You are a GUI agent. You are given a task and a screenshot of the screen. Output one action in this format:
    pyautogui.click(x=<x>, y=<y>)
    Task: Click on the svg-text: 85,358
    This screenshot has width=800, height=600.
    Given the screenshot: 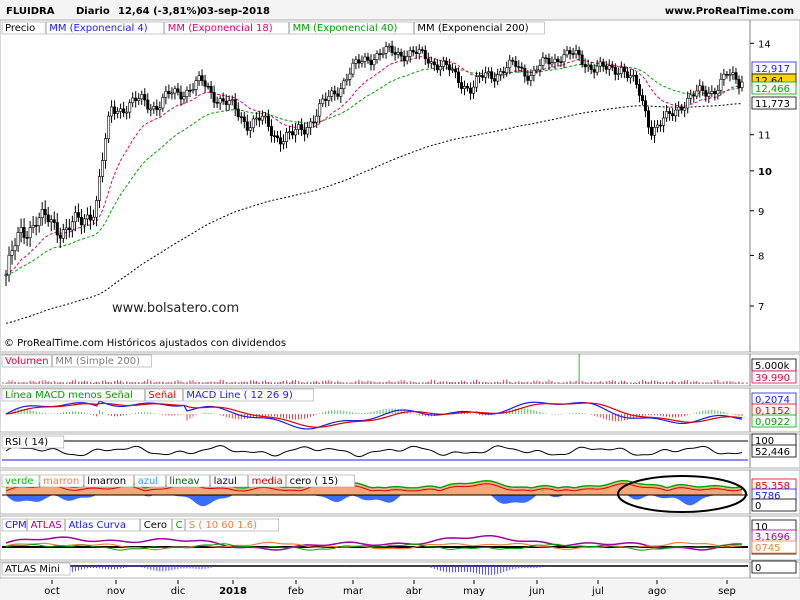 What is the action you would take?
    pyautogui.click(x=772, y=486)
    